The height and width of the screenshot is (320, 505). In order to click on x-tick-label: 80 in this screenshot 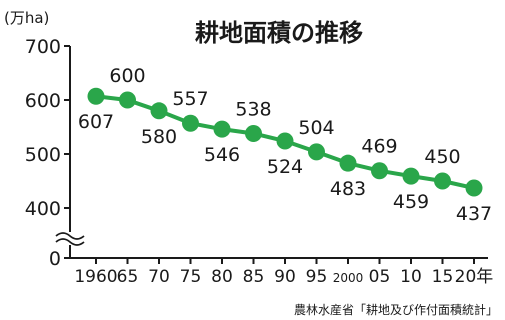, I will do `click(222, 277)`.